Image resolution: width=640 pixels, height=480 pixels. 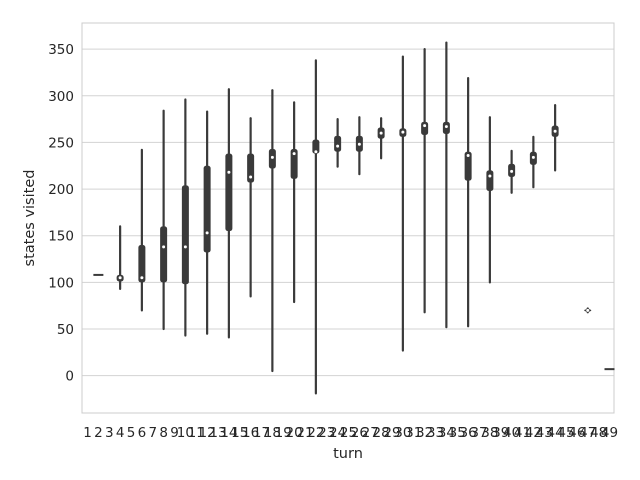 I want to click on x-tick-label: 2, so click(x=98, y=433).